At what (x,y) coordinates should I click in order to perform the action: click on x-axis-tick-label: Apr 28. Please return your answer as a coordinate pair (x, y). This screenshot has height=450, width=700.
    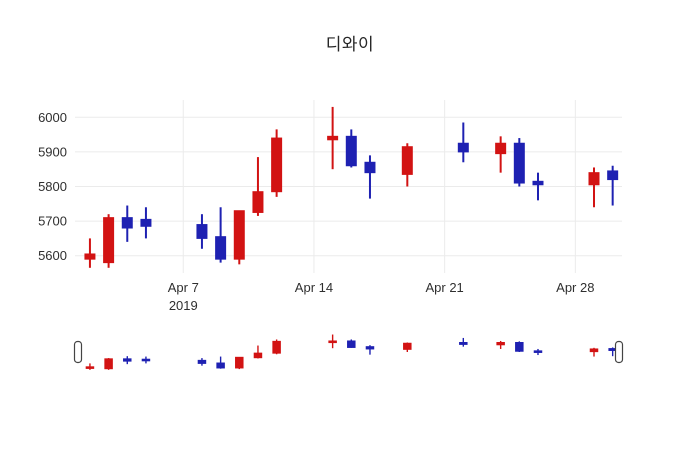
    Looking at the image, I should click on (575, 287).